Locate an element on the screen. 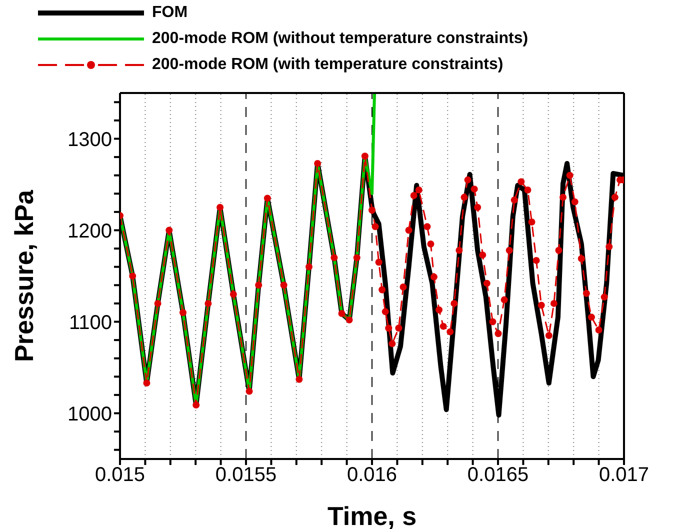 The image size is (675, 529). y-tick-label: 1300 is located at coordinates (90, 139).